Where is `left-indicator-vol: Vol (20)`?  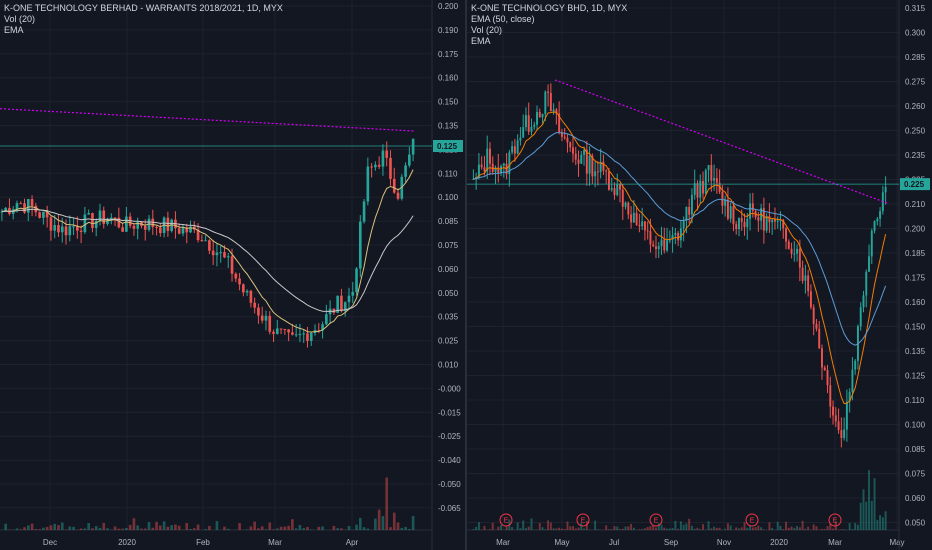 left-indicator-vol: Vol (20) is located at coordinates (20, 19).